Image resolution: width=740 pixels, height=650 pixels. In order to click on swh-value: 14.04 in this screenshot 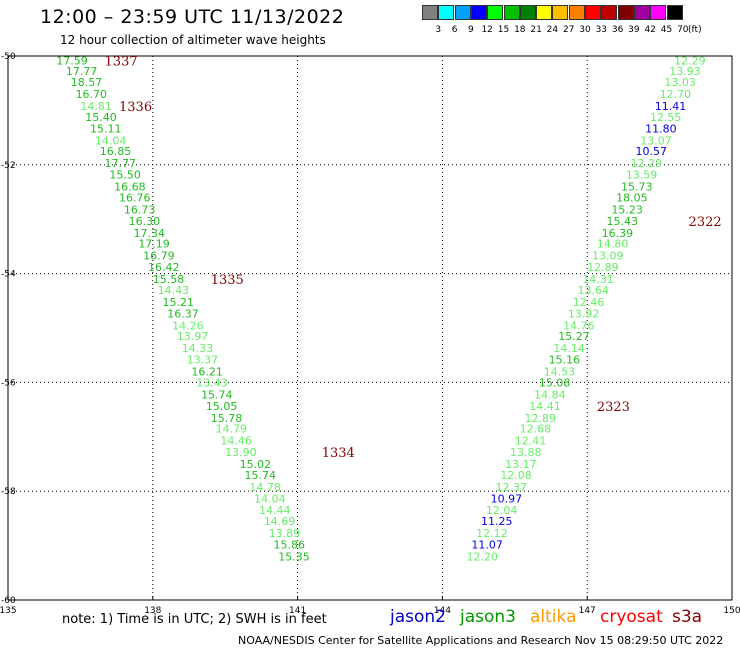, I will do `click(270, 498)`.